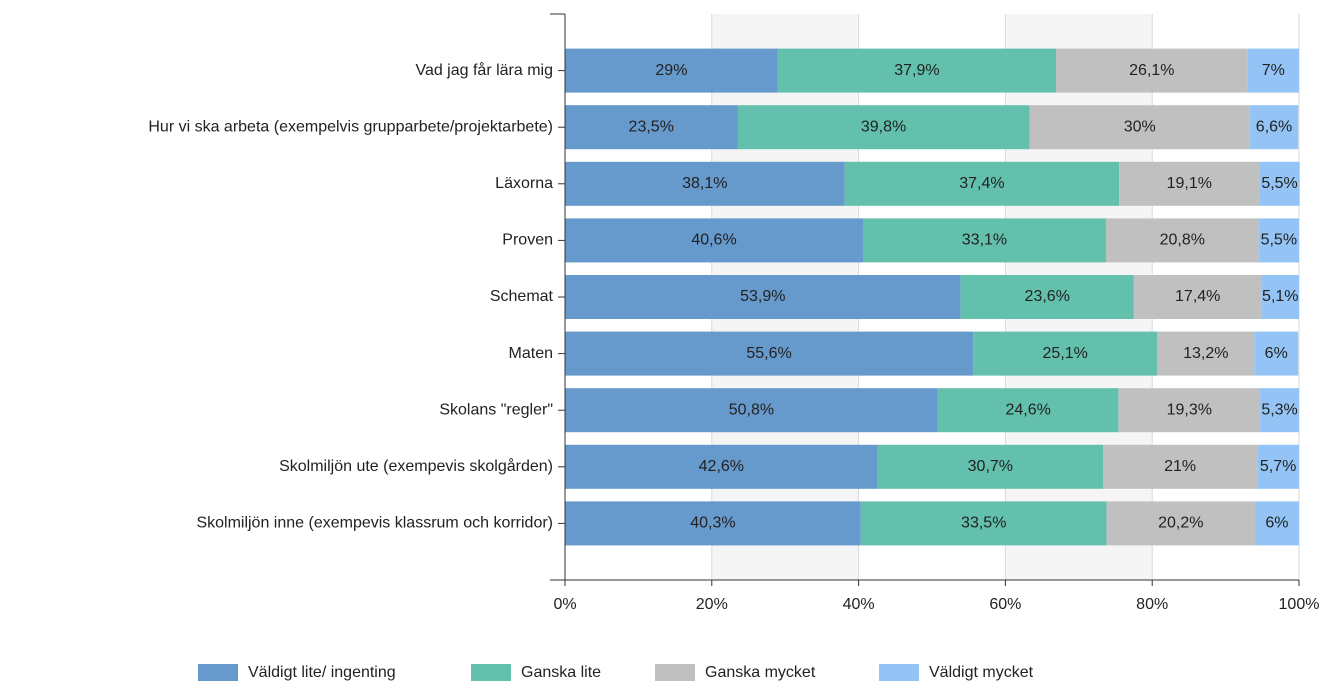 The height and width of the screenshot is (683, 1327). Describe the element at coordinates (1005, 604) in the screenshot. I see `x-tick-label: 60%` at that location.